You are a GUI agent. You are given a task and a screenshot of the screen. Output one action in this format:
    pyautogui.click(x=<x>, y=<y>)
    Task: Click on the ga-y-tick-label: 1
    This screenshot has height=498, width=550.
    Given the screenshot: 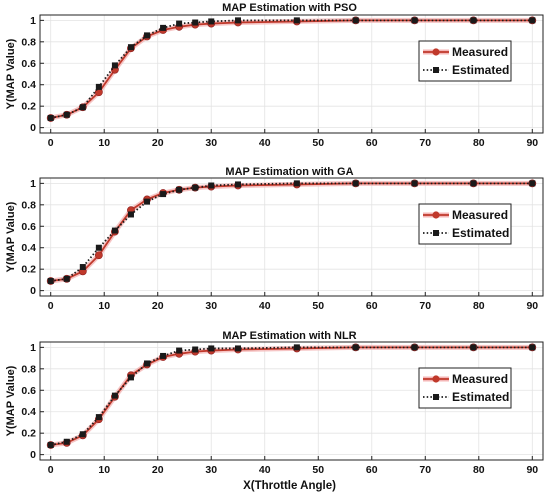 What is the action you would take?
    pyautogui.click(x=33, y=184)
    